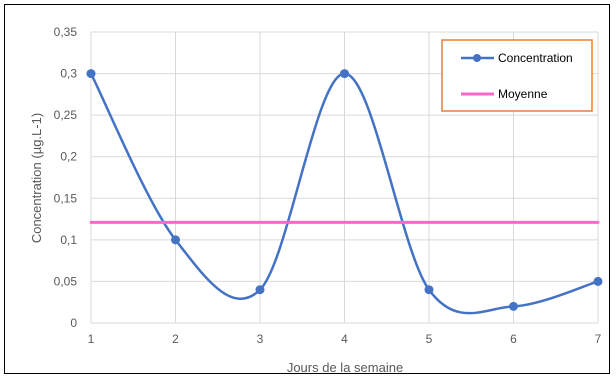 Image resolution: width=616 pixels, height=376 pixels. Describe the element at coordinates (68, 240) in the screenshot. I see `y-tick-label: 0,1` at that location.